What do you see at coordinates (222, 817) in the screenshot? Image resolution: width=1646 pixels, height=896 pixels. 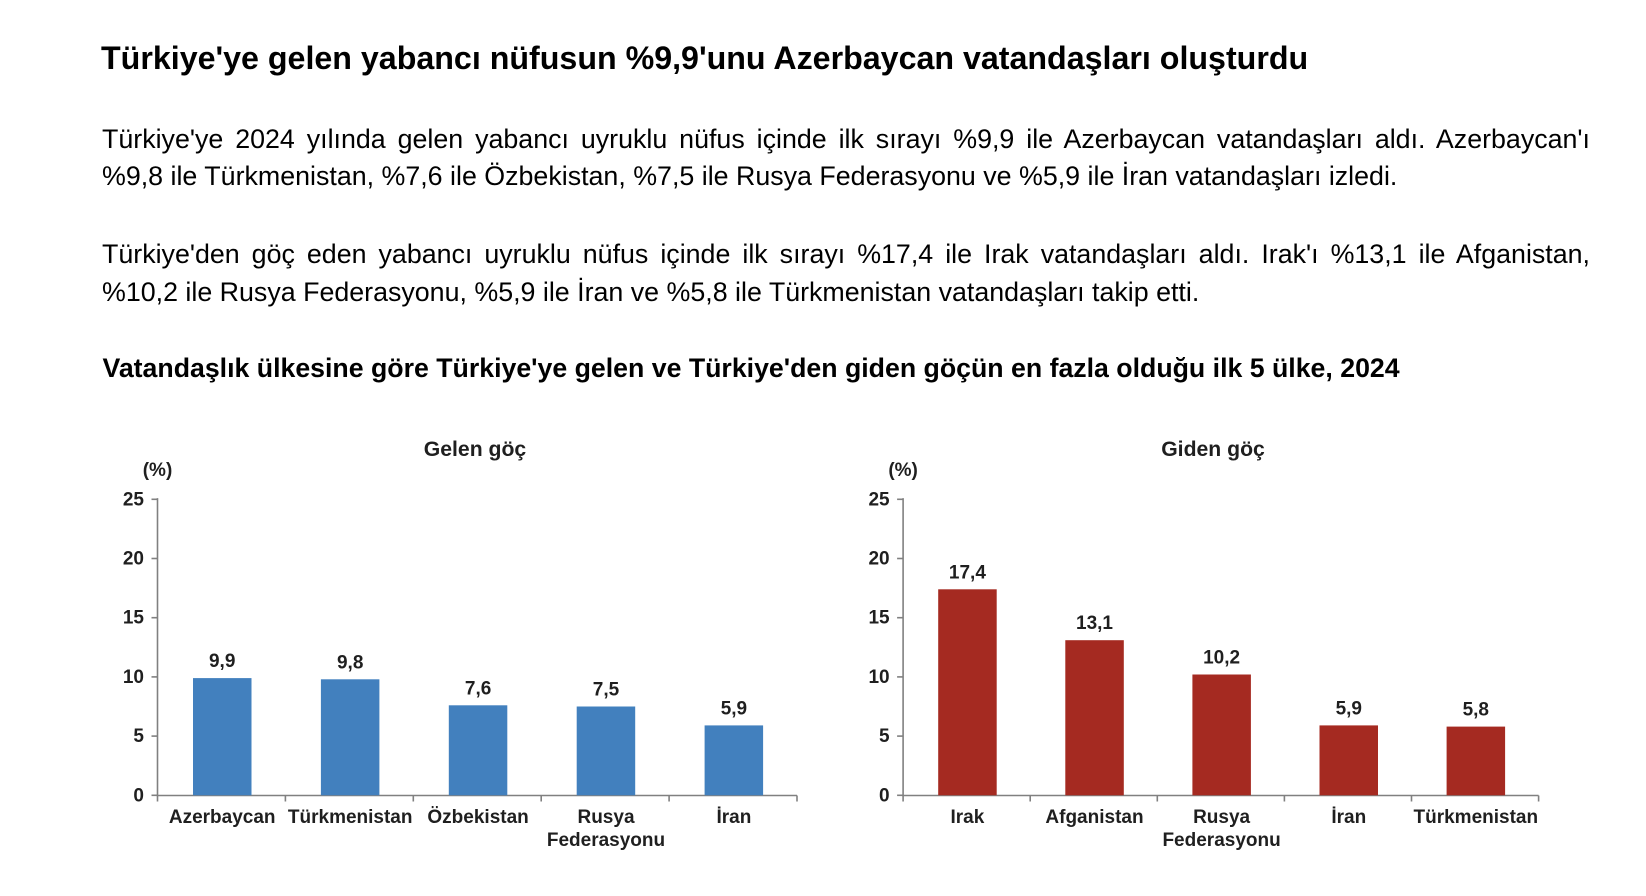 I see `svg-text: Azerbaycan` at bounding box center [222, 817].